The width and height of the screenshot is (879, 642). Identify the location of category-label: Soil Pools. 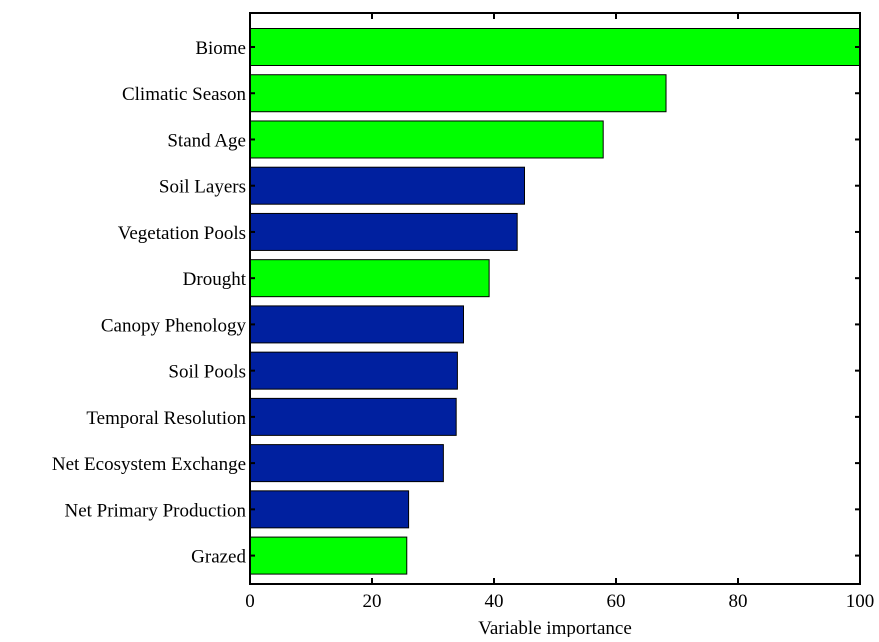
(207, 372).